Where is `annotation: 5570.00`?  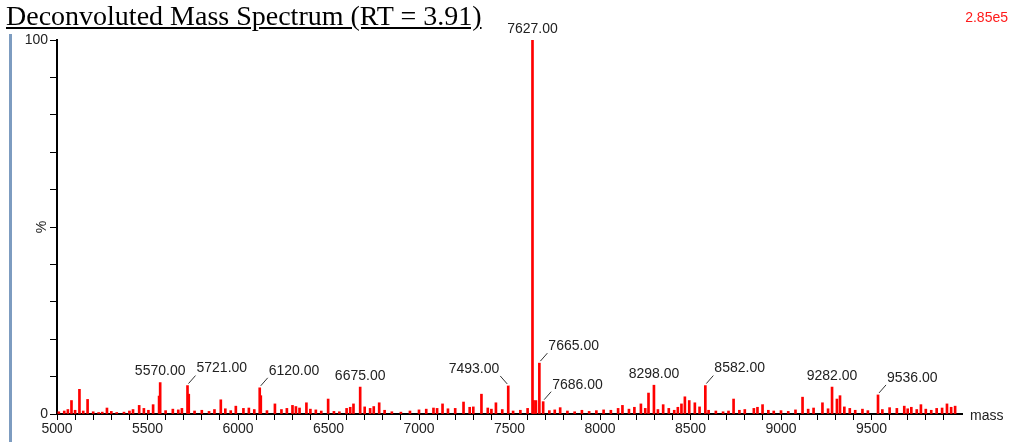
annotation: 5570.00 is located at coordinates (160, 370).